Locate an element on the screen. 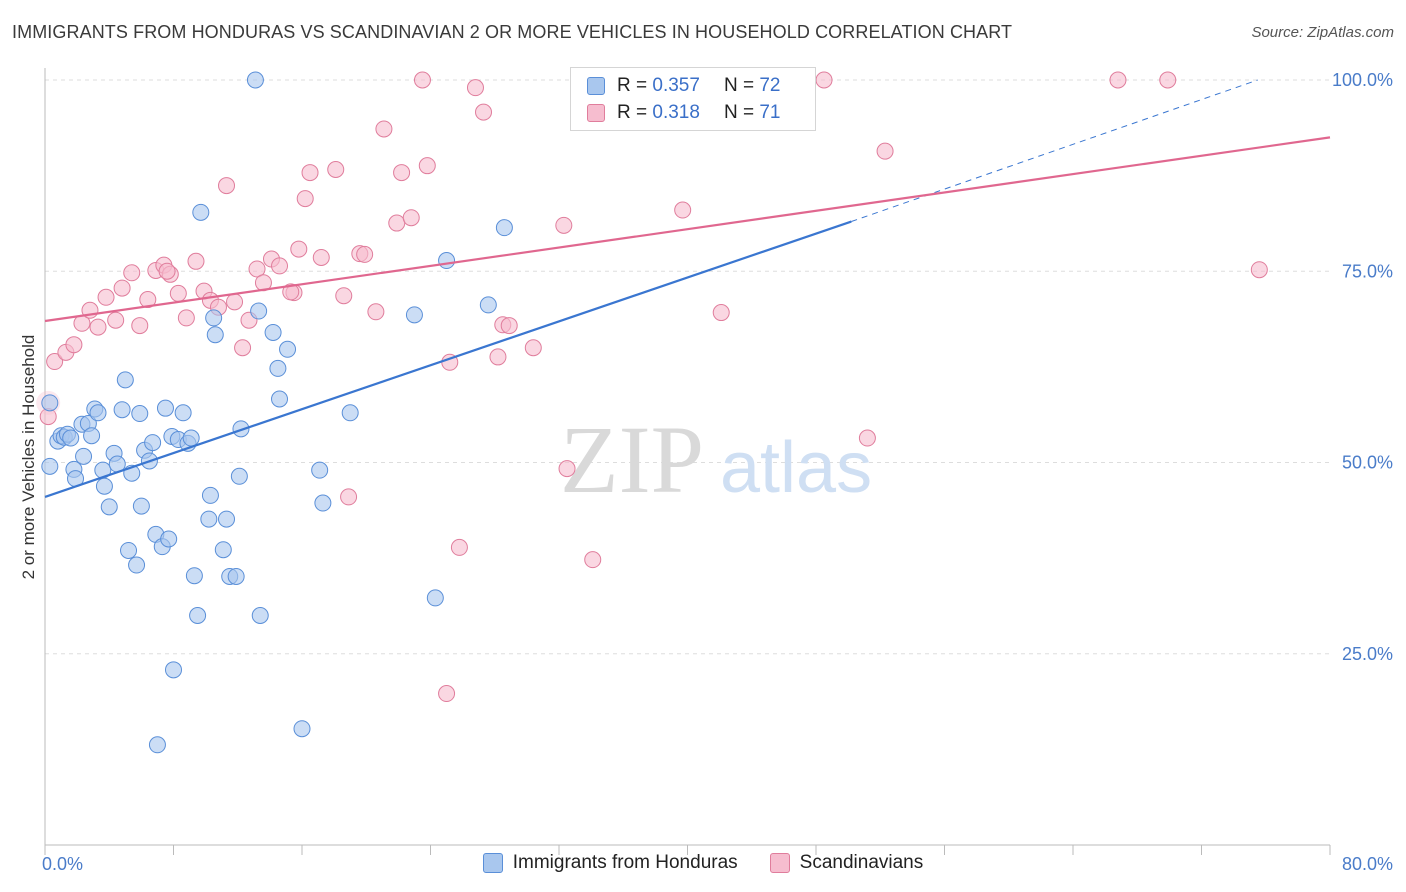  source-credit: Source: ZipAtlas.com is located at coordinates (1322, 32).